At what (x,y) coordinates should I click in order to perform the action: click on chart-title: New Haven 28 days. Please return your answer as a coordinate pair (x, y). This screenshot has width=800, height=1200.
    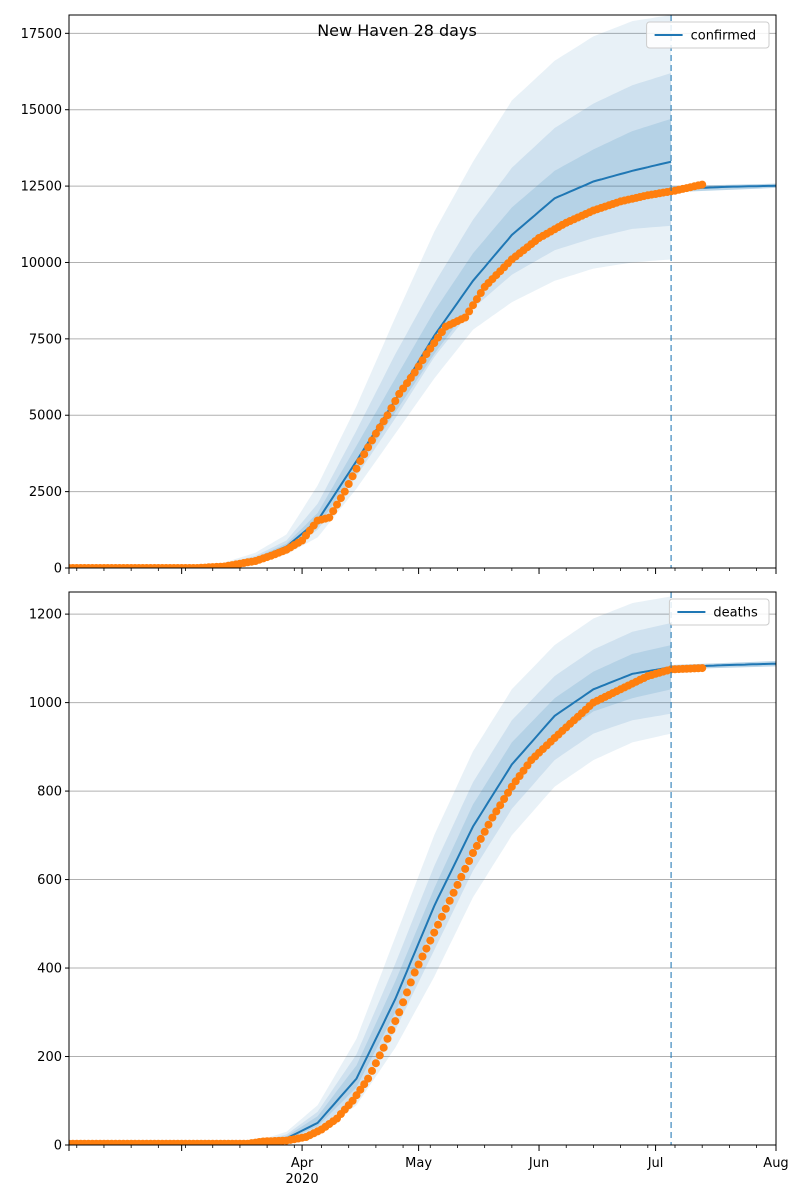
    Looking at the image, I should click on (397, 30).